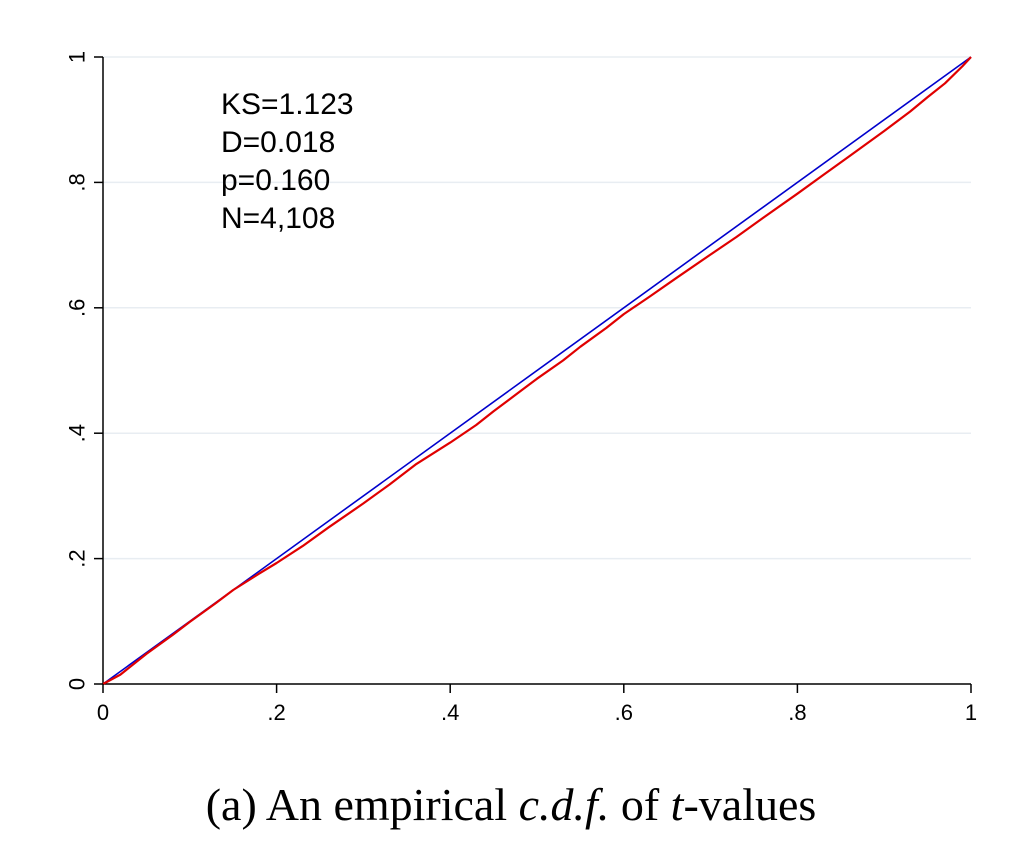  Describe the element at coordinates (278, 142) in the screenshot. I see `stat-line-1: D=0.018` at that location.